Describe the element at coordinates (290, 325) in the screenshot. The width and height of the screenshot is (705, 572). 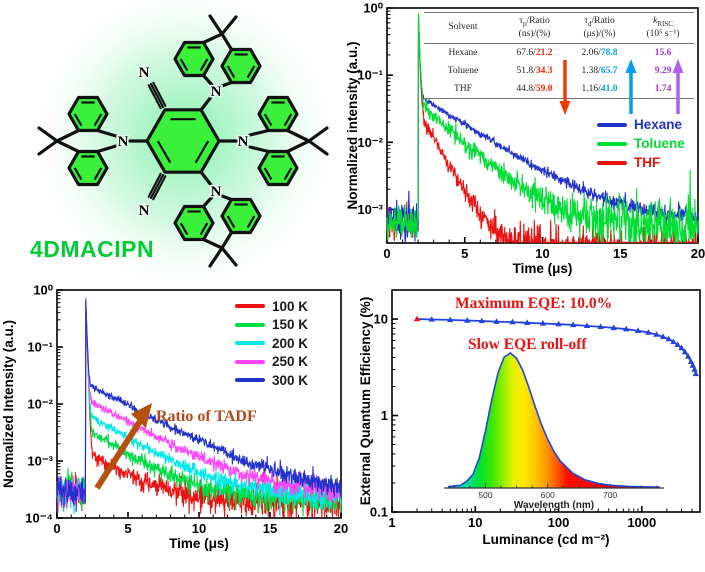
I see `legend-label: 150 K` at that location.